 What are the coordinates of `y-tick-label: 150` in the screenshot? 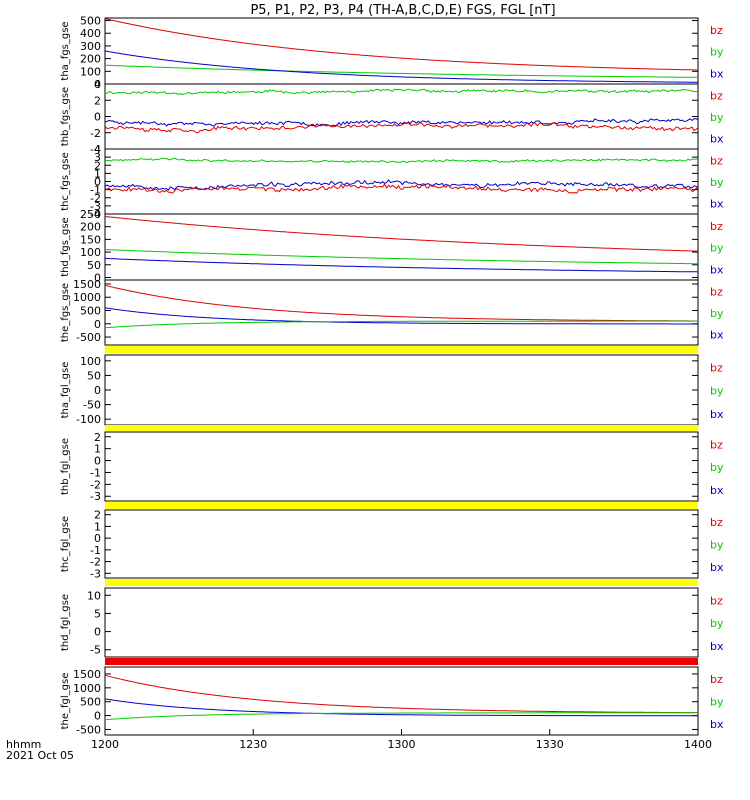 It's located at (90, 239).